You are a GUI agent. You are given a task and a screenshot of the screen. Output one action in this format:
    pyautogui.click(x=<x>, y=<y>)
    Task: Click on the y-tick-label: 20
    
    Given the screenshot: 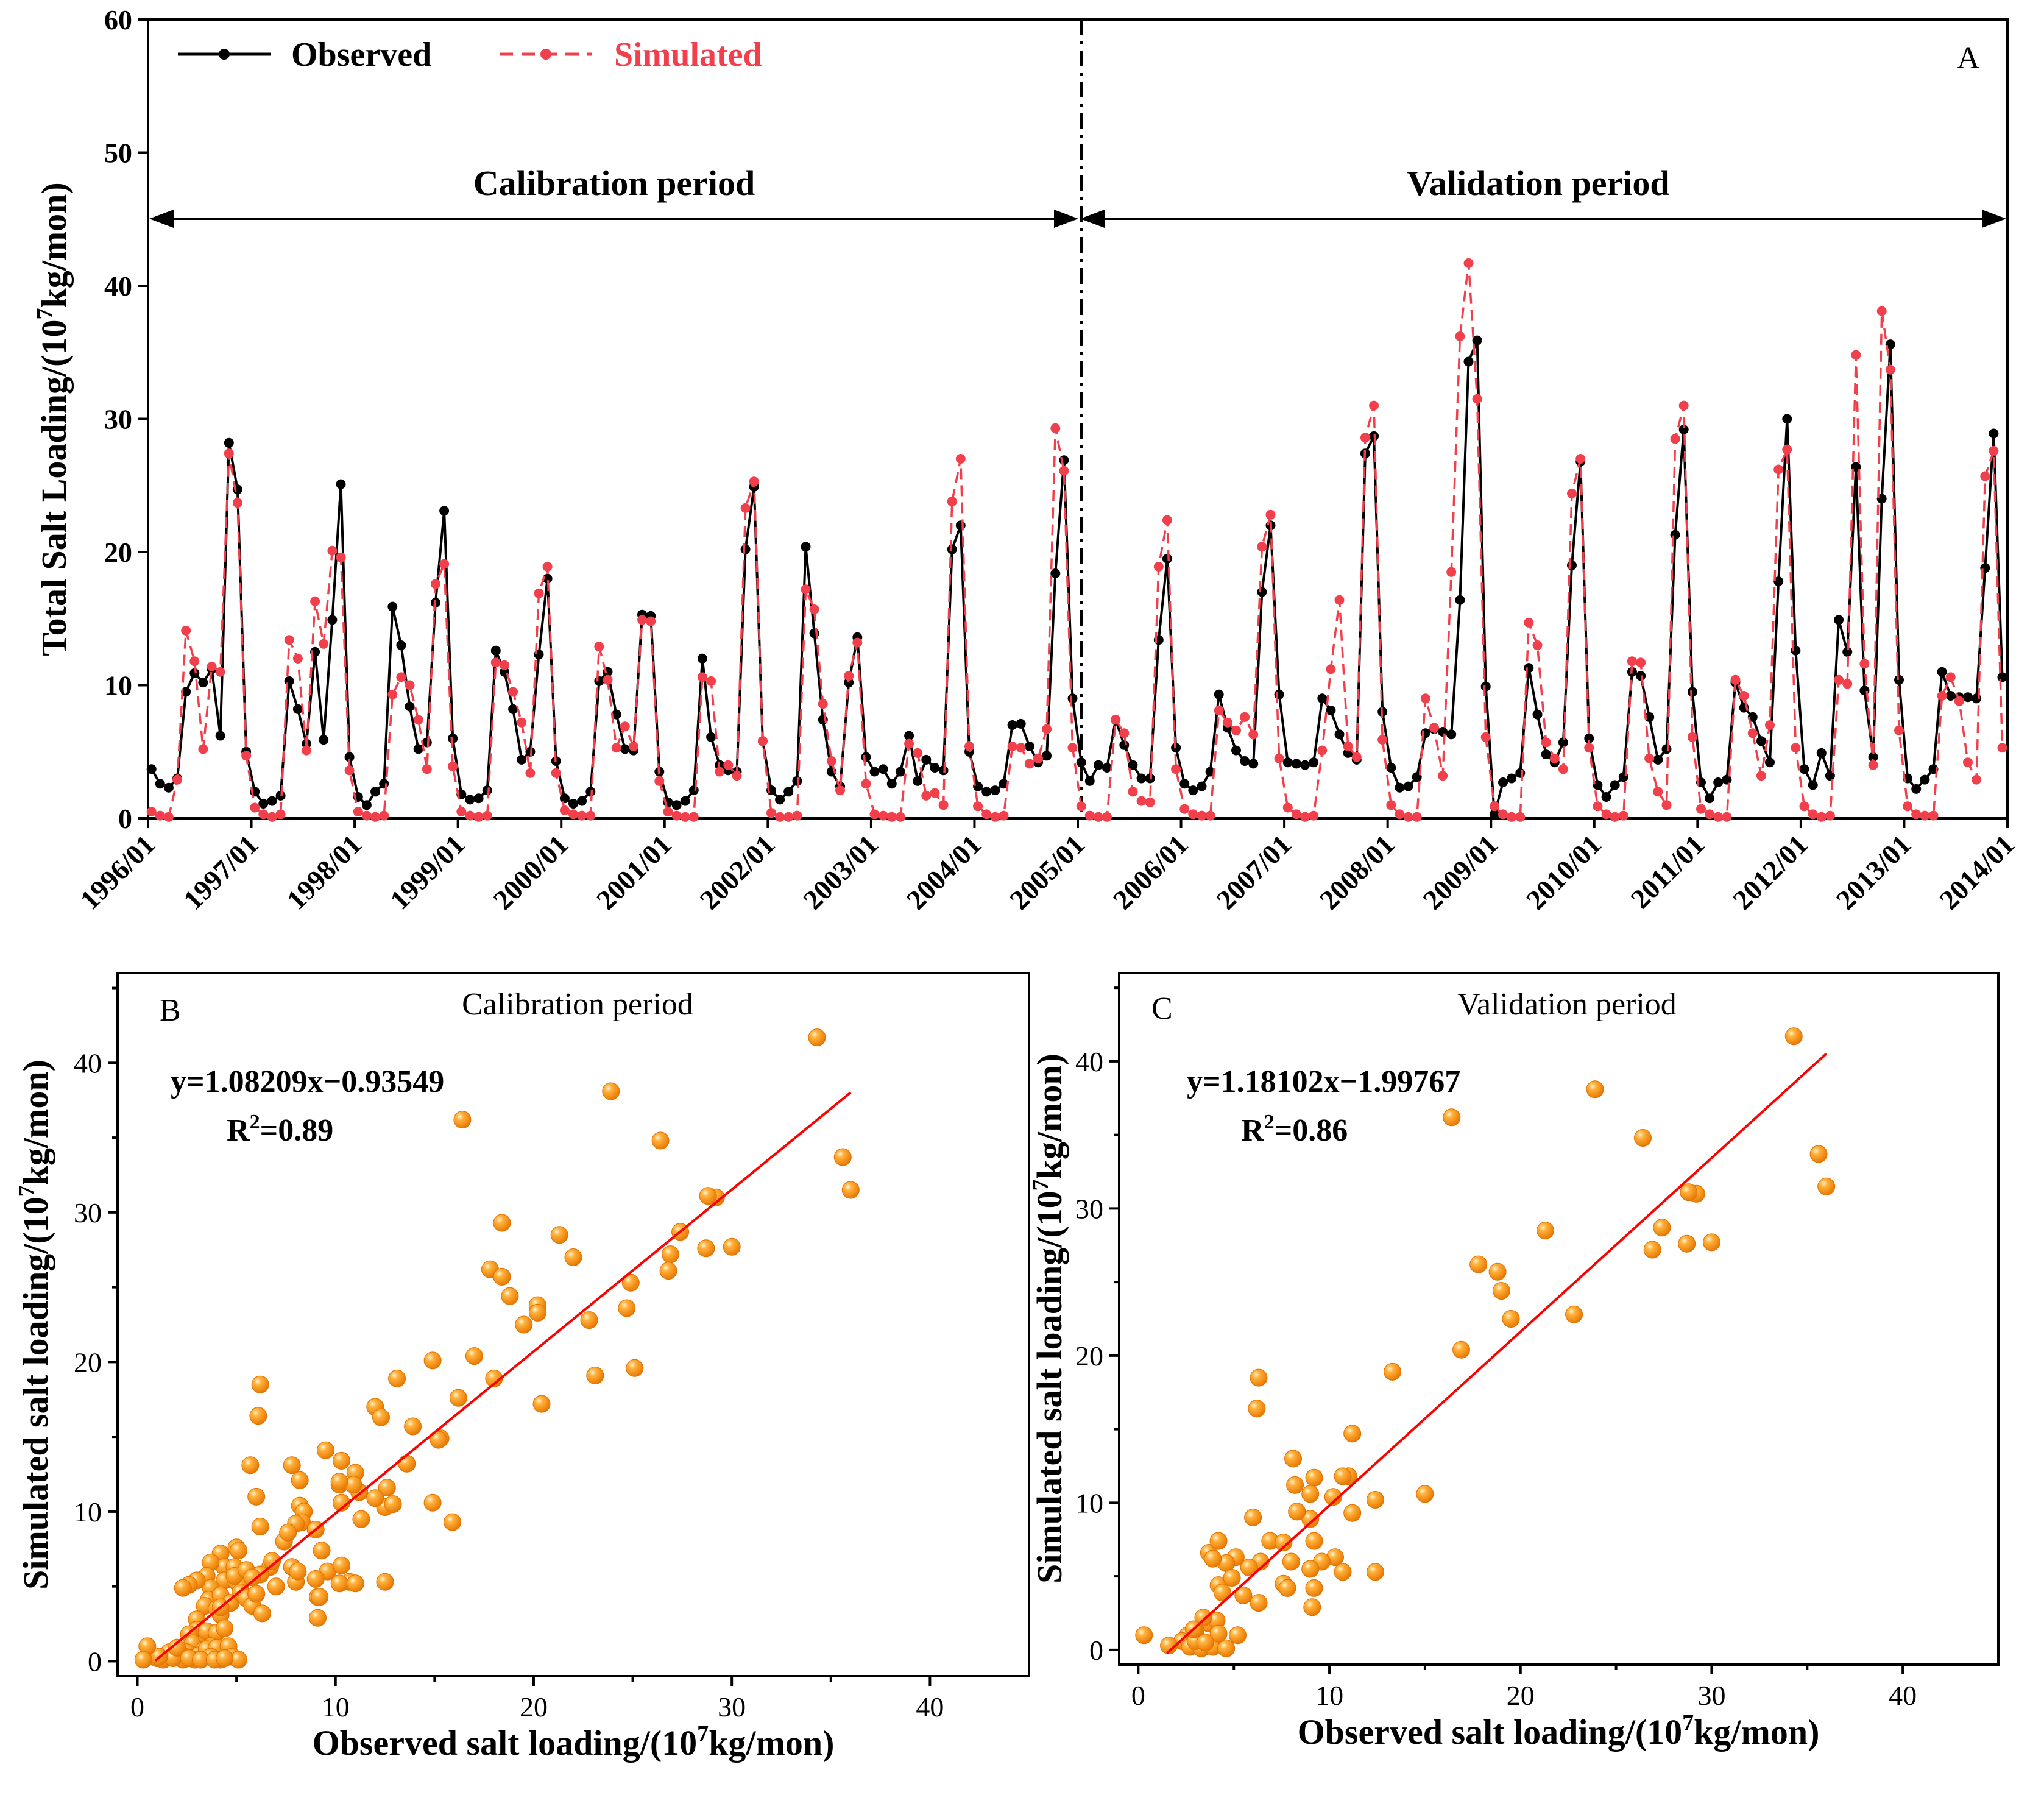 What is the action you would take?
    pyautogui.click(x=1089, y=1356)
    